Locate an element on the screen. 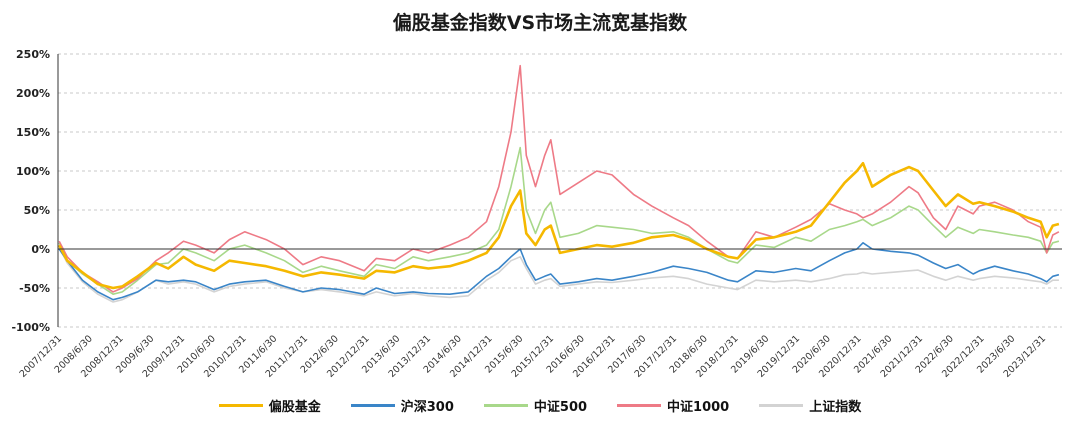 The width and height of the screenshot is (1080, 421). legend-label: 上证指数 is located at coordinates (835, 407).